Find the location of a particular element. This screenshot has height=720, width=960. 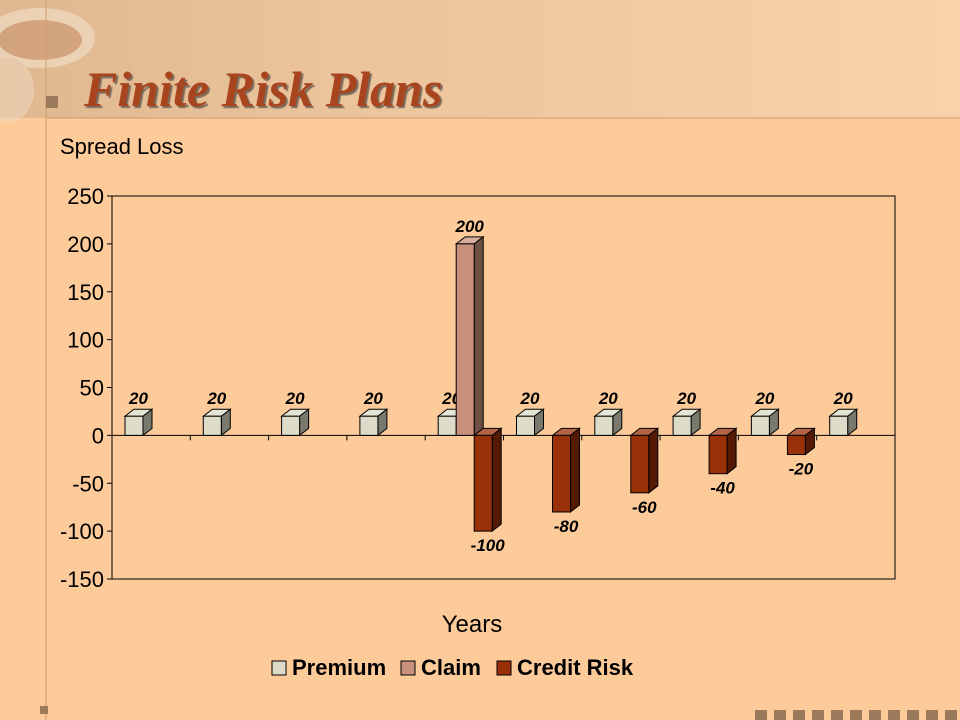

legend-label: Claim is located at coordinates (451, 667).